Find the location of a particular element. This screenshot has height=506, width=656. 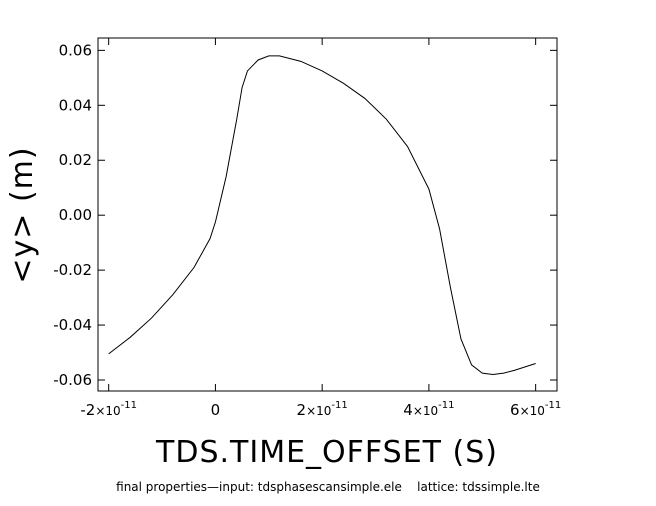

x-tick-label: 2×10⁻¹¹ is located at coordinates (322, 409).